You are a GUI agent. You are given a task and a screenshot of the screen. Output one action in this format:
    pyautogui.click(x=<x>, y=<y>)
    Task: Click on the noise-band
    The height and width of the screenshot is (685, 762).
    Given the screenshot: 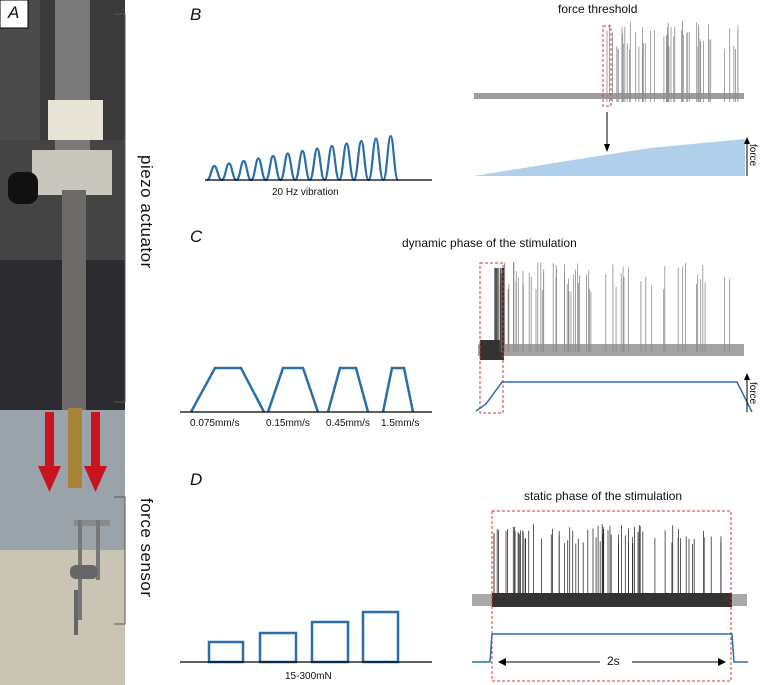 What is the action you would take?
    pyautogui.click(x=611, y=350)
    